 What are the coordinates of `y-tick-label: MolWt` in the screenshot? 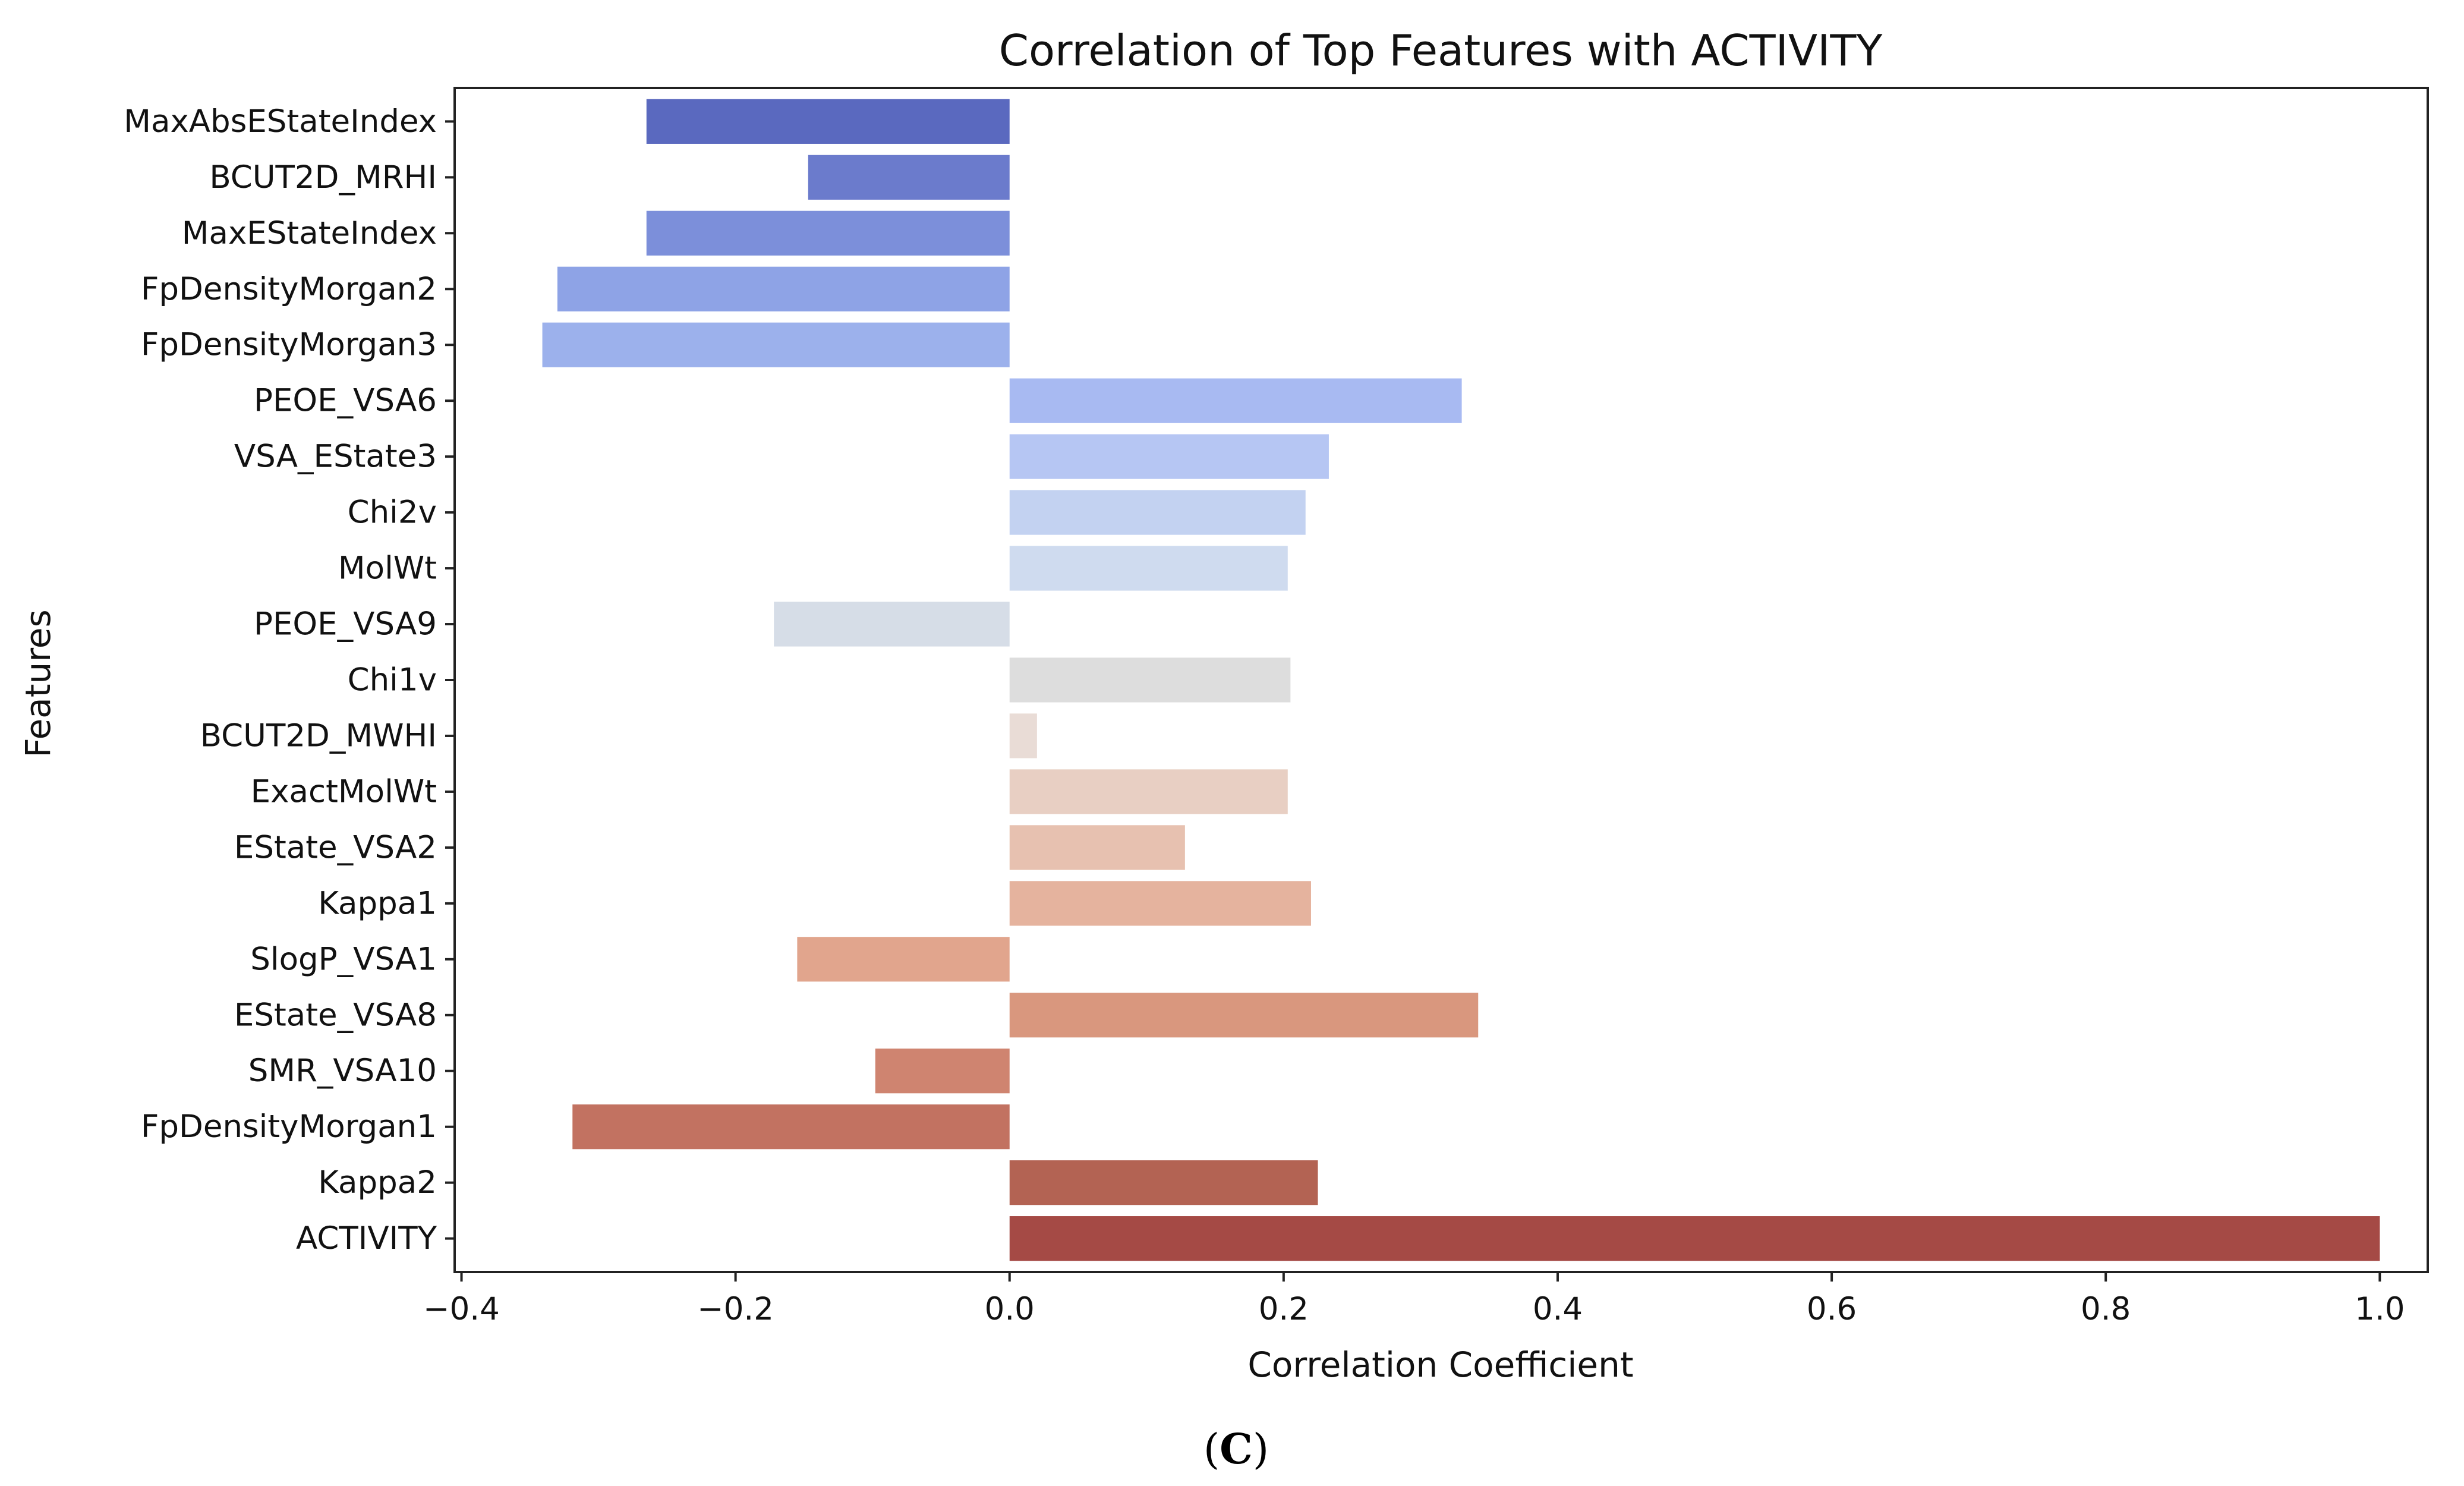 It's located at (387, 568).